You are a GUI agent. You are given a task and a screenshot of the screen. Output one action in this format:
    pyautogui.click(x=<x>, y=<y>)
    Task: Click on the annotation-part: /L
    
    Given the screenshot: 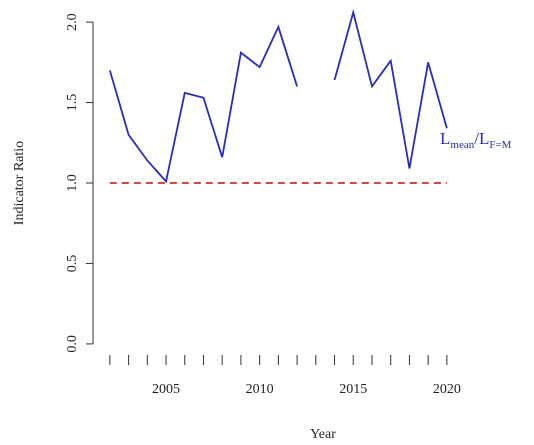 What is the action you would take?
    pyautogui.click(x=481, y=138)
    